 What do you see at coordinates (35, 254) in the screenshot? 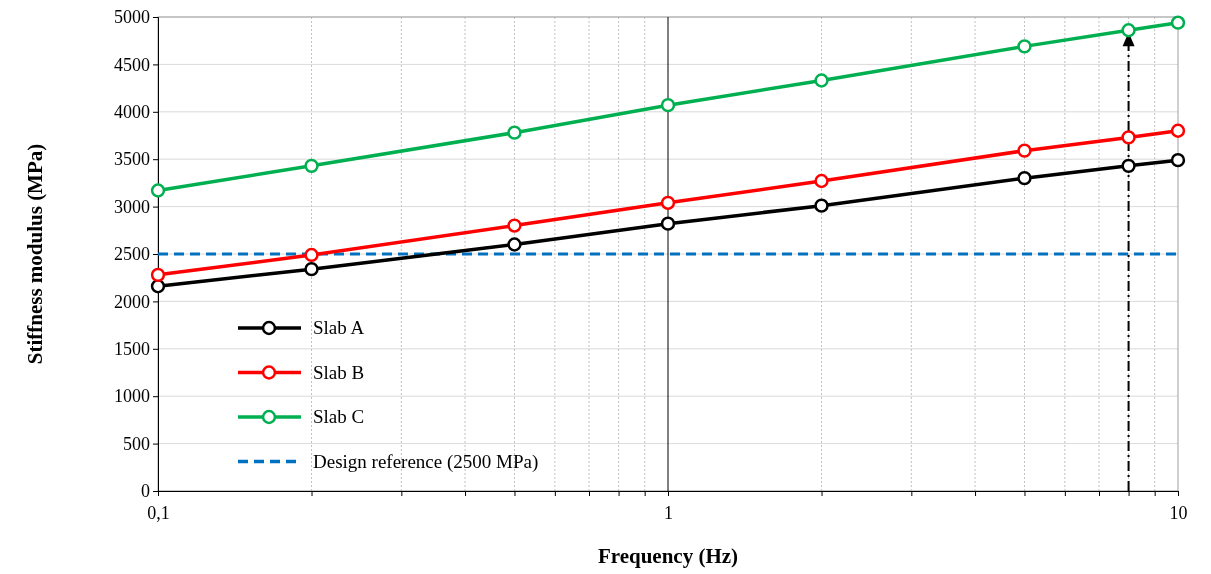
I see `y-axis-title: Stiffness modulus (MPa)` at bounding box center [35, 254].